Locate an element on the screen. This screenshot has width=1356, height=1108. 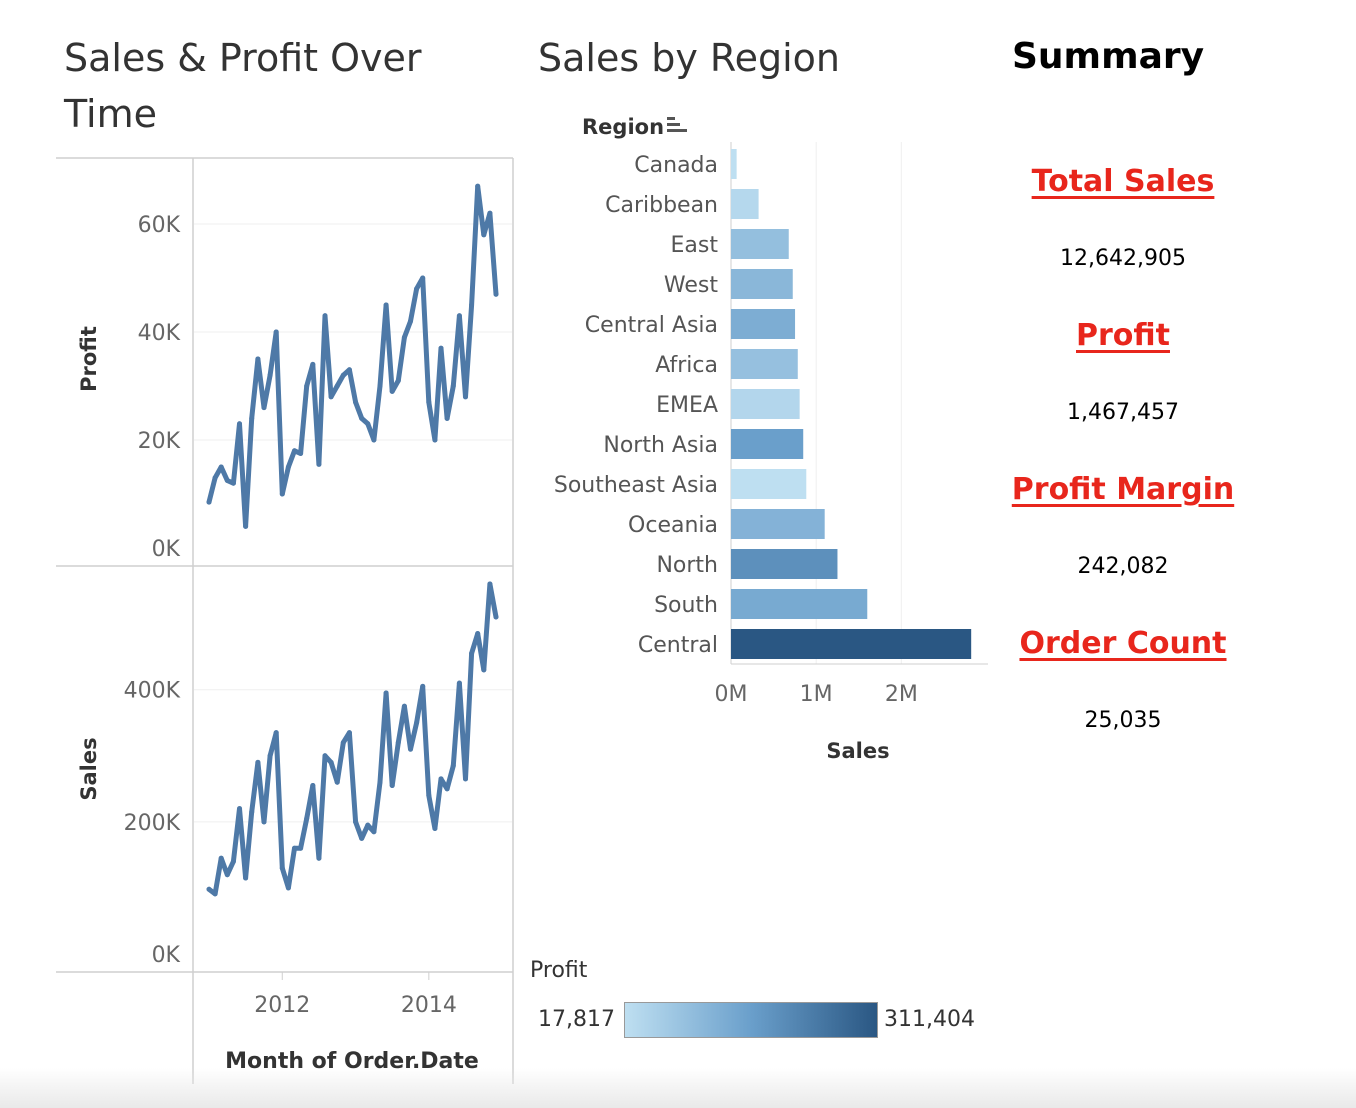
profit-link: Profit is located at coordinates (1123, 335).